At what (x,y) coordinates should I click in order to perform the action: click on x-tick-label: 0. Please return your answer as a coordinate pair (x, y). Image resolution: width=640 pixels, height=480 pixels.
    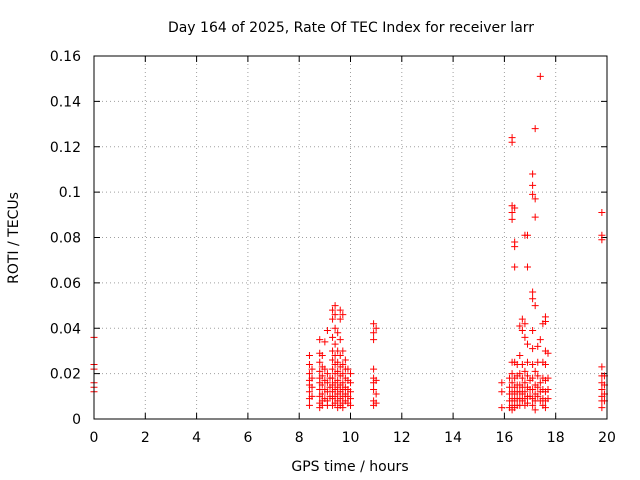
    Looking at the image, I should click on (94, 438).